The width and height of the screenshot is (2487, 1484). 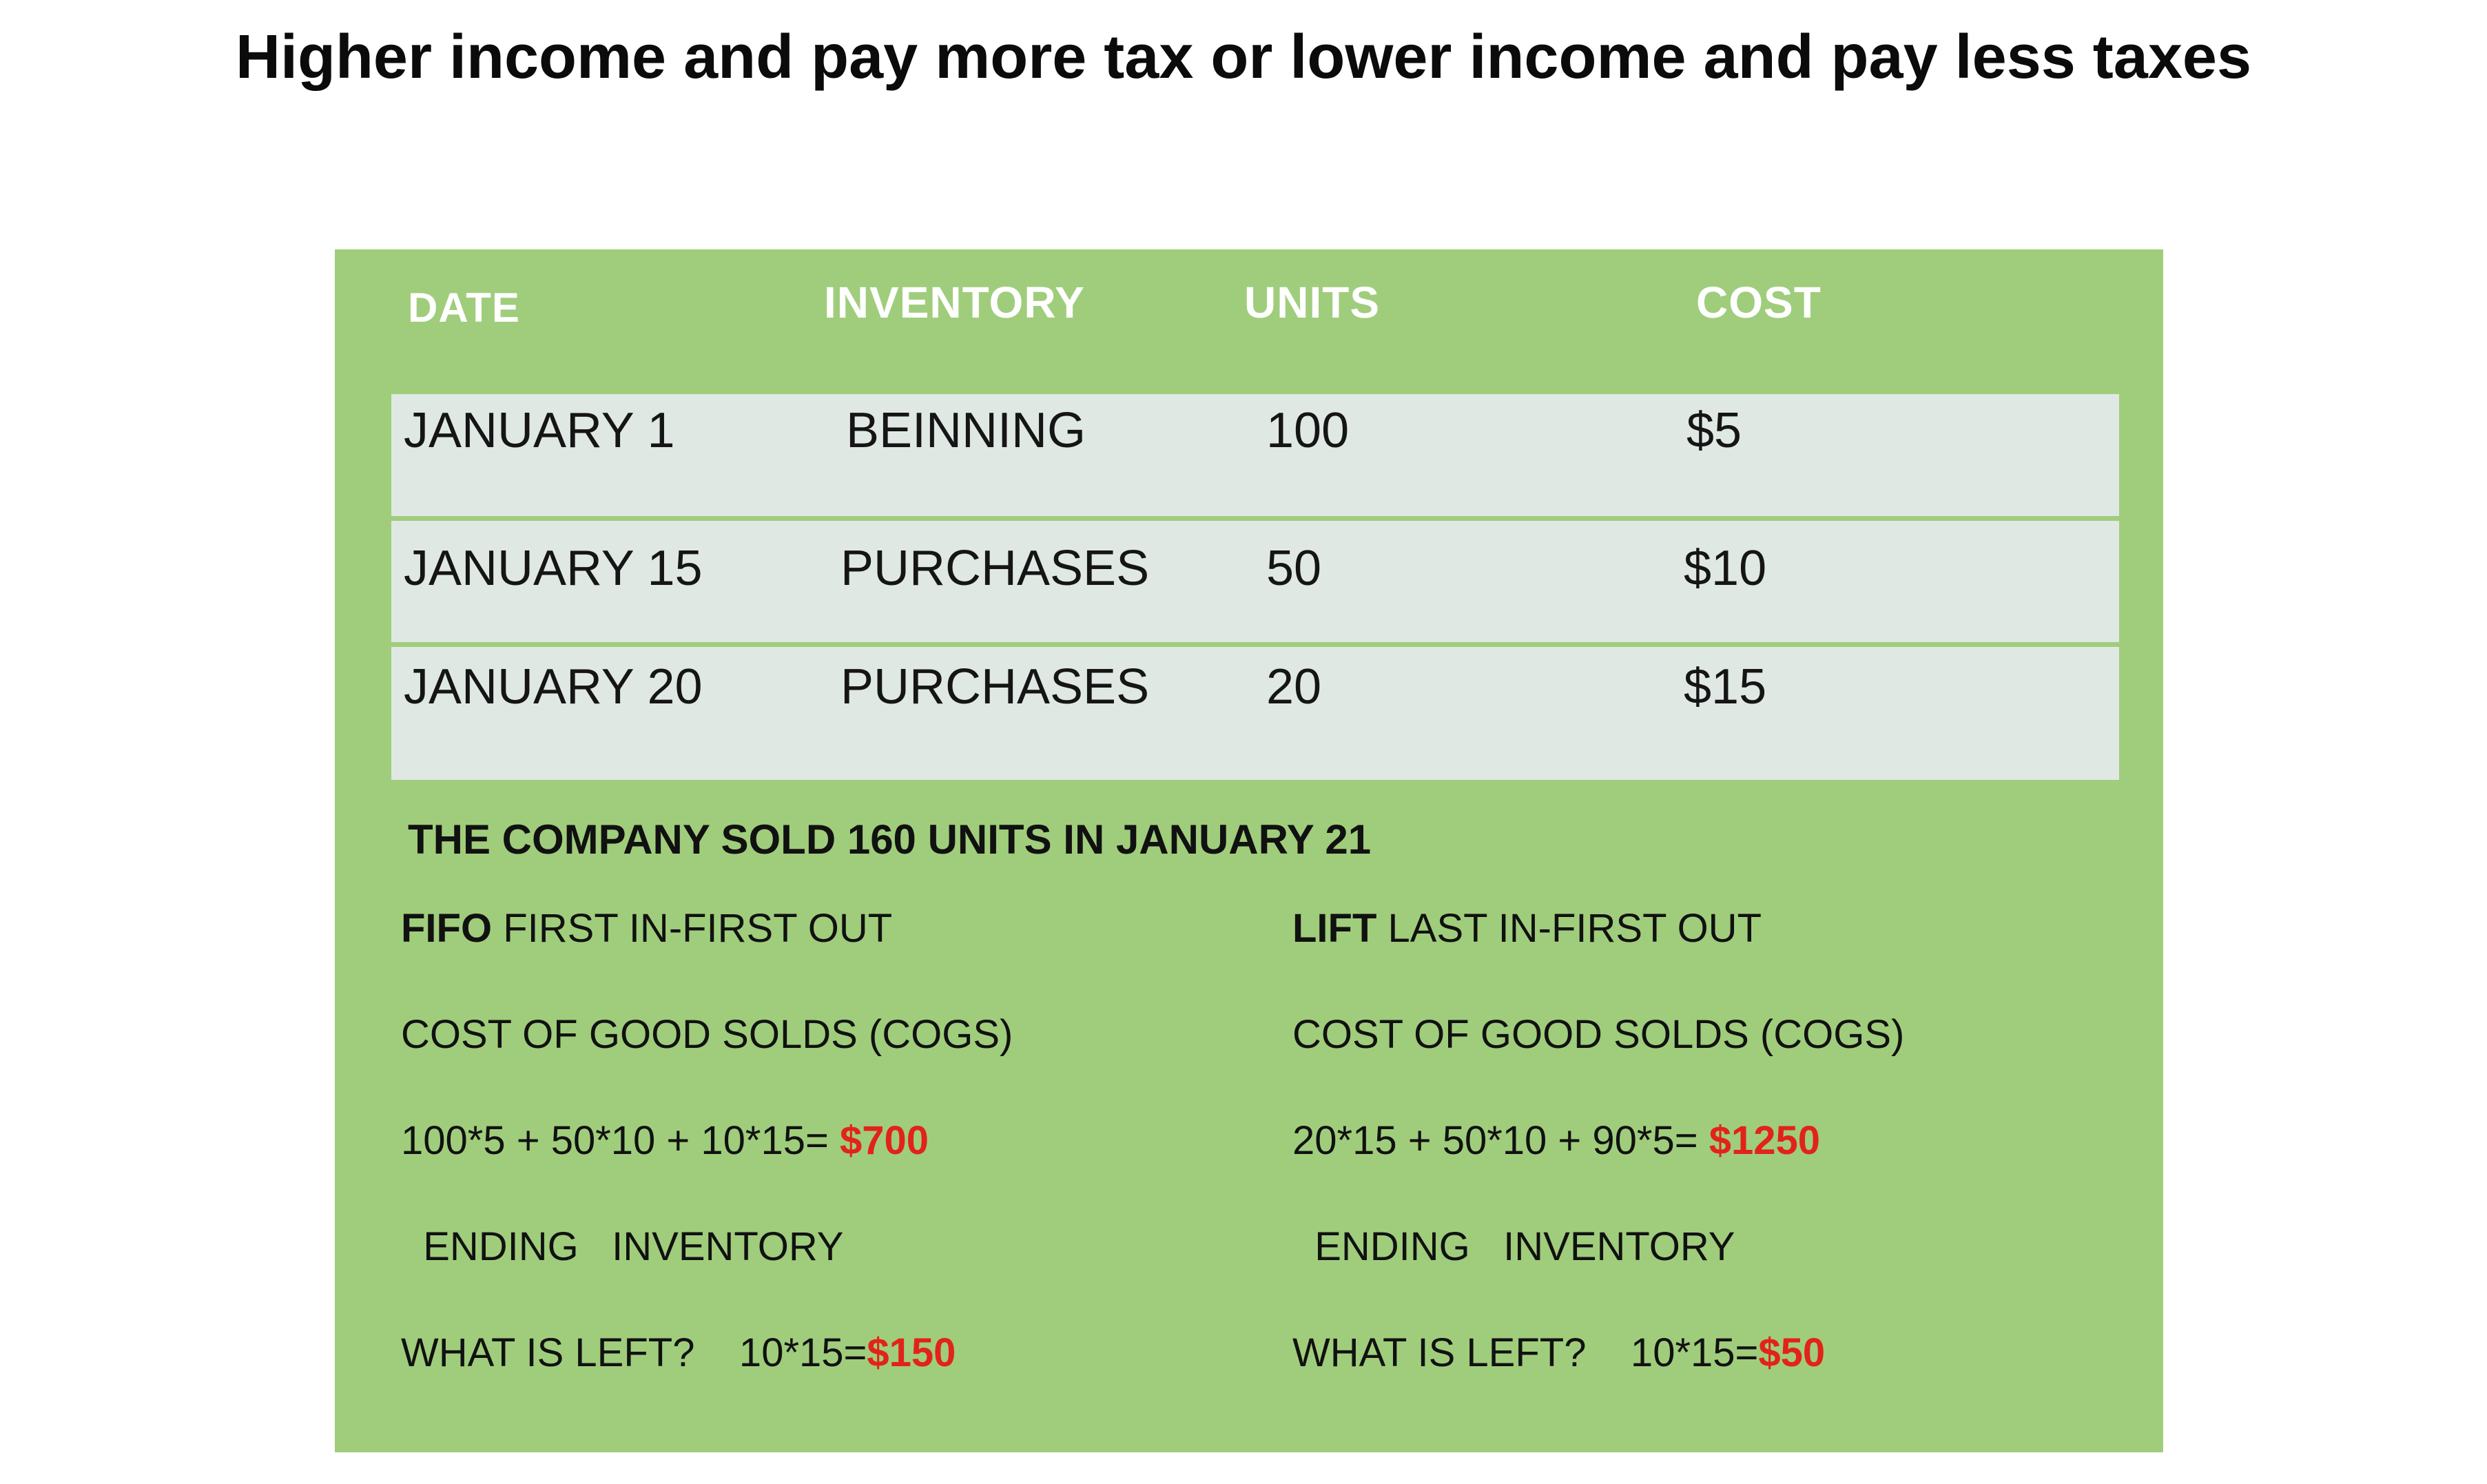 I want to click on cell-units: 50, so click(x=1294, y=568).